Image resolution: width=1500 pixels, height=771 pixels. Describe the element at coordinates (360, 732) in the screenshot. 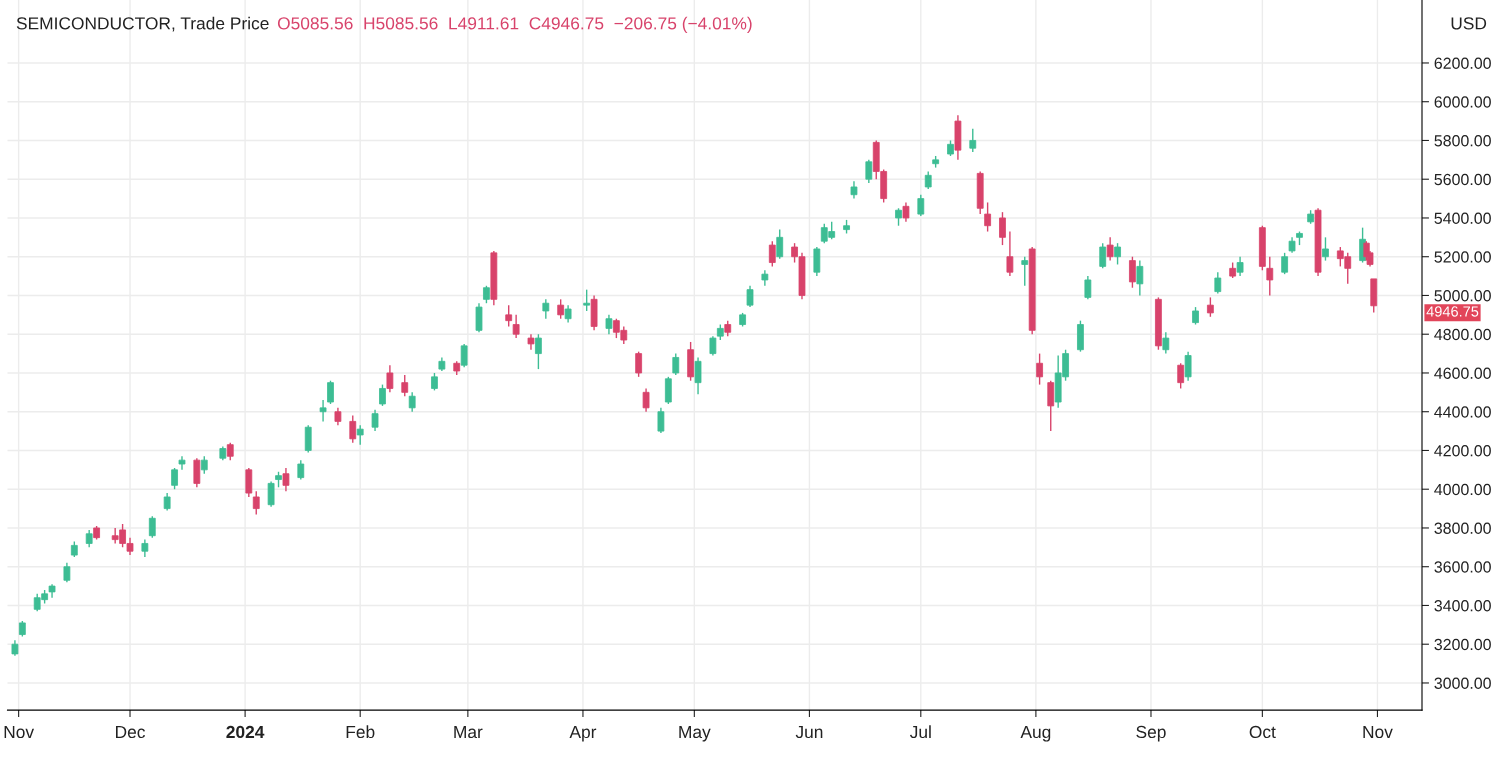

I see `x-tick-label: Feb` at that location.